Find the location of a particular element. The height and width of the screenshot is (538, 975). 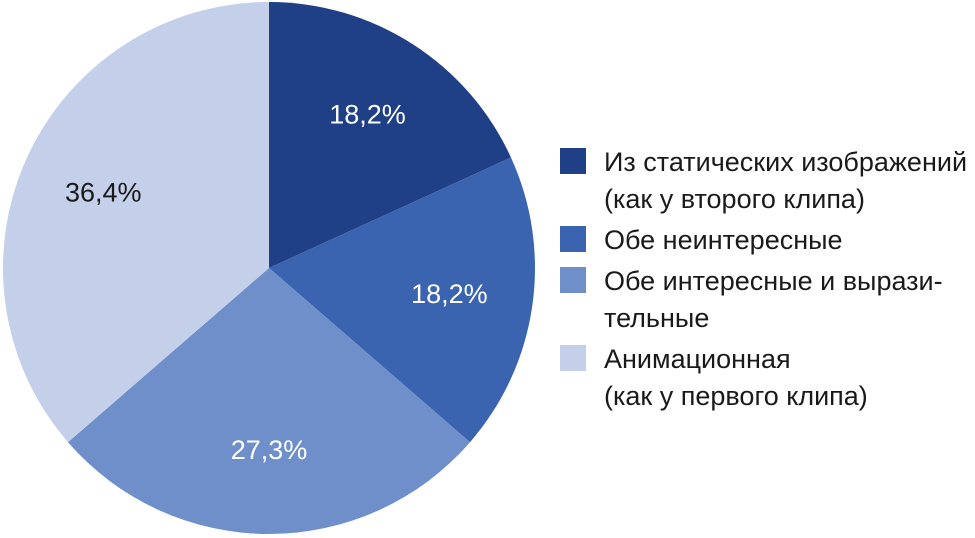

legend-item-both-uninteresting: Обе неинтересные is located at coordinates (765, 240).